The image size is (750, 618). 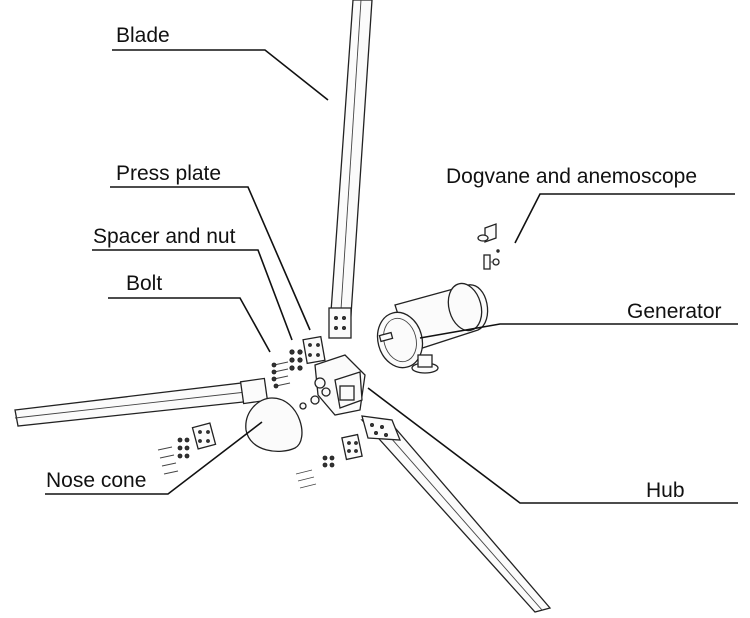 What do you see at coordinates (144, 283) in the screenshot?
I see `label-bolt: Bolt` at bounding box center [144, 283].